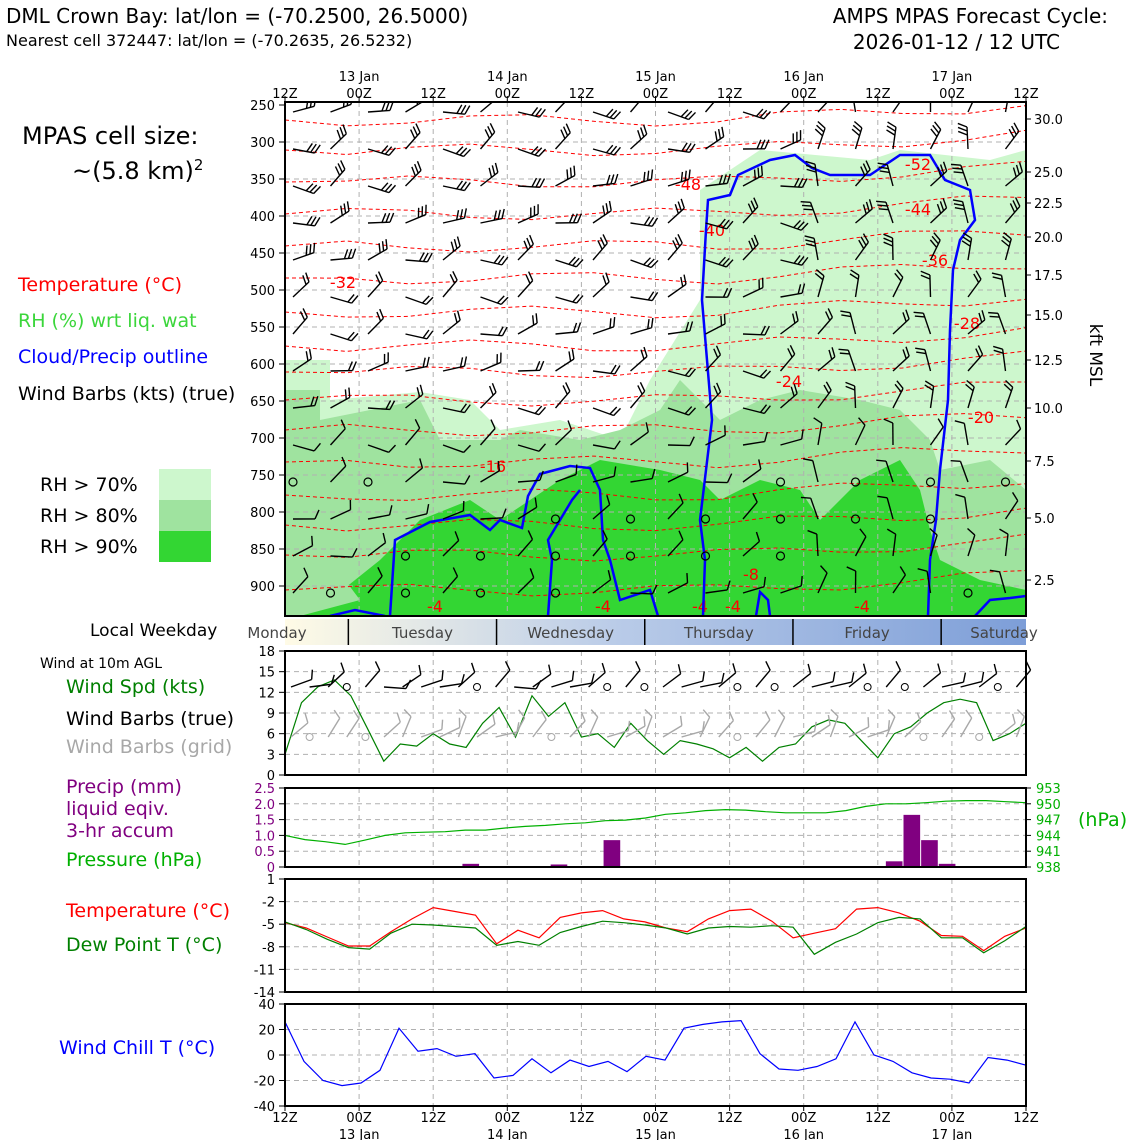  What do you see at coordinates (262, 180) in the screenshot?
I see `pressure-tick-label: 350` at bounding box center [262, 180].